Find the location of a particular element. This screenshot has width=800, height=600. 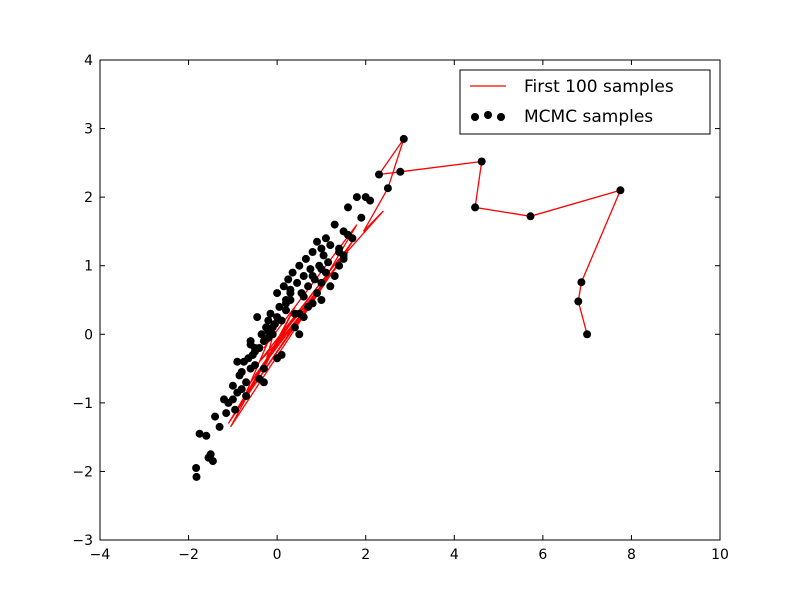

x-tick-label: 6 is located at coordinates (542, 555).